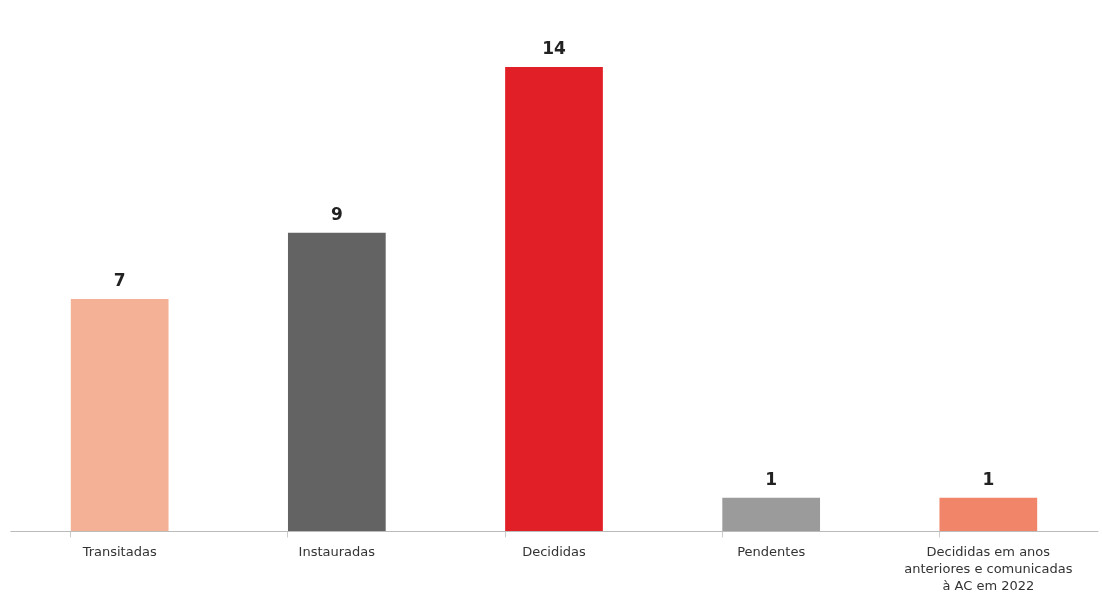 This screenshot has height=597, width=1103. I want to click on data-label: 14, so click(554, 48).